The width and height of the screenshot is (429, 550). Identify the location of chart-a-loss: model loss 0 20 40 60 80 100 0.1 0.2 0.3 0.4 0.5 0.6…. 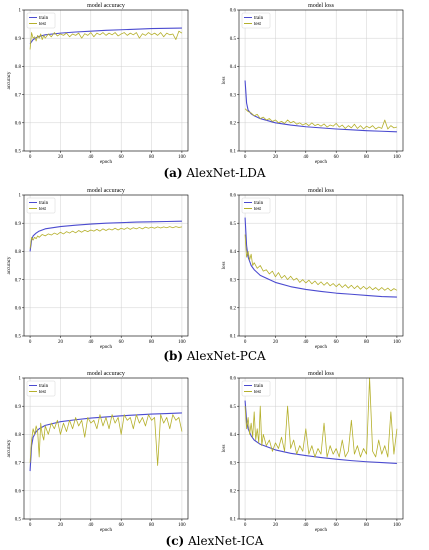
(313, 84).